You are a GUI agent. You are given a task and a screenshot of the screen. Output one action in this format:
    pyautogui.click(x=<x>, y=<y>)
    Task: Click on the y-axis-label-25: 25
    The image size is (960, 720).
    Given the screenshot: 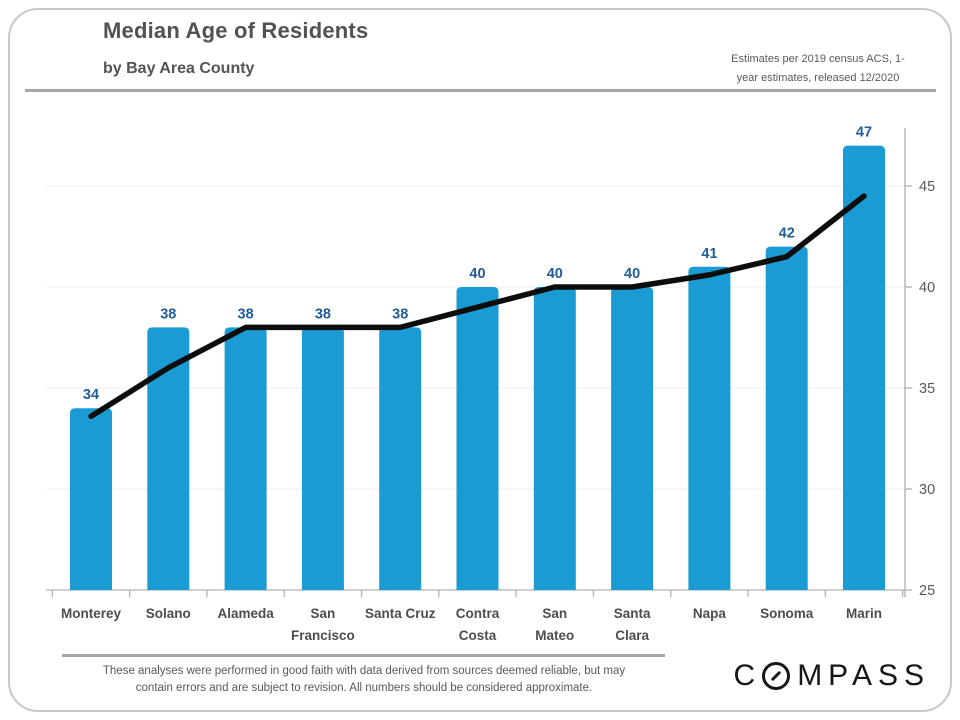 What is the action you would take?
    pyautogui.click(x=927, y=591)
    